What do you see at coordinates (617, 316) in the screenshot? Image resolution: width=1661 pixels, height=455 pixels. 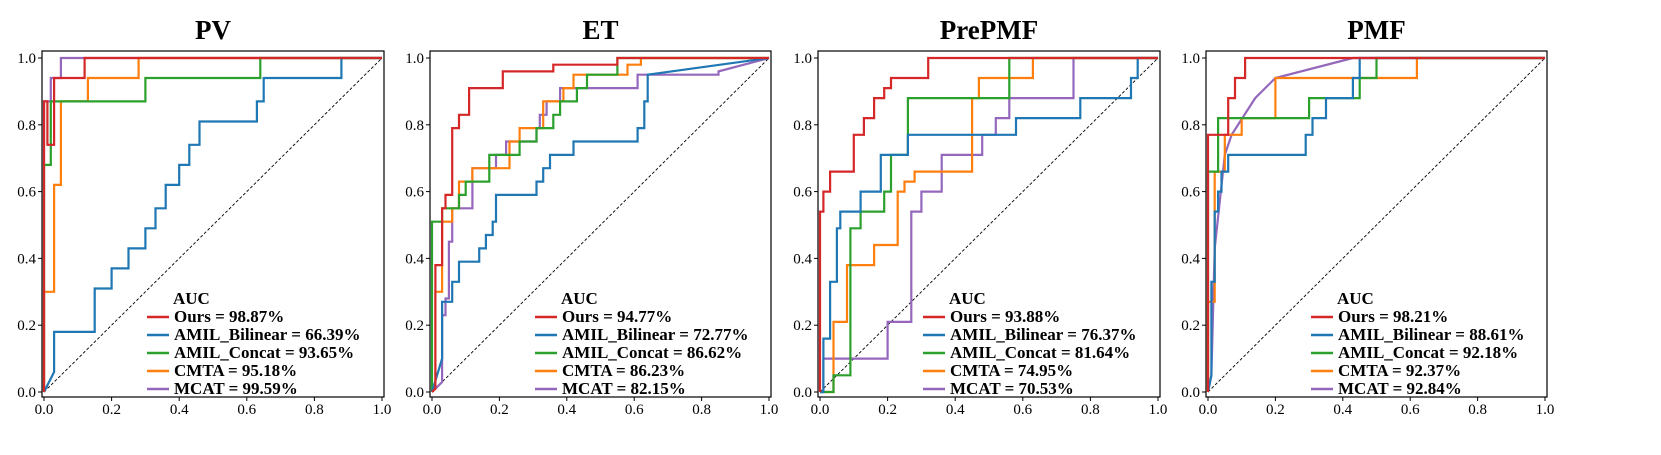 I see `legend-label-ours: Ours = 94.77%` at bounding box center [617, 316].